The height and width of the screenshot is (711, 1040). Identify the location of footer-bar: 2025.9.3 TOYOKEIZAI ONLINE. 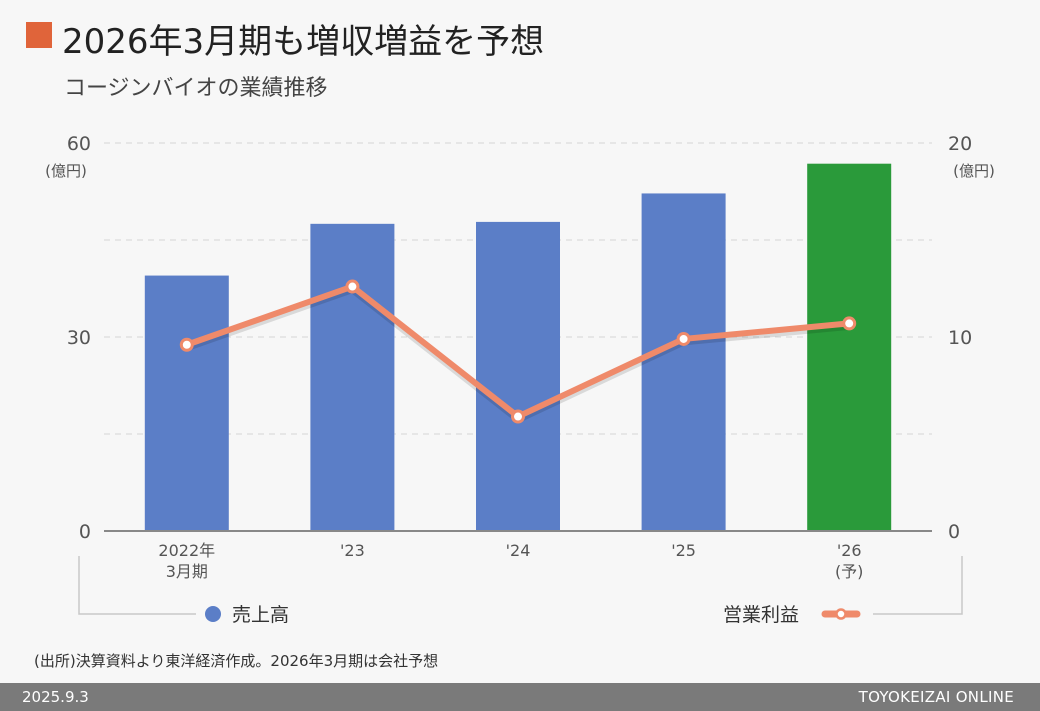
(520, 697).